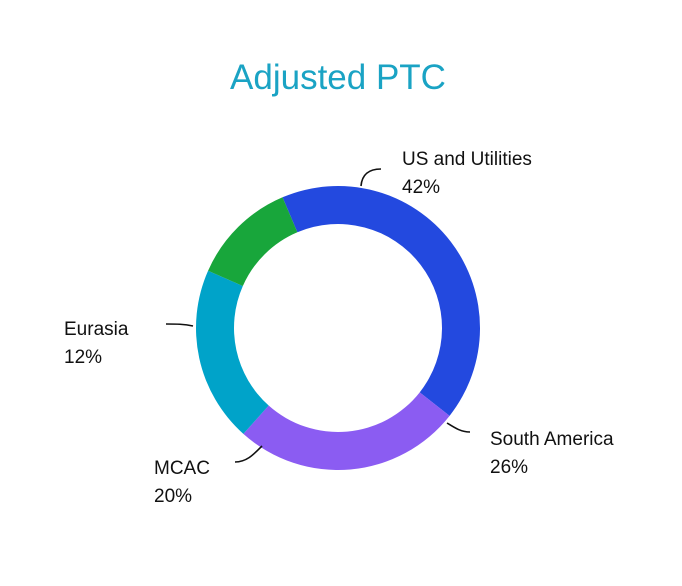 The image size is (682, 586). Describe the element at coordinates (467, 159) in the screenshot. I see `slice-category-label: US and Utilities` at that location.